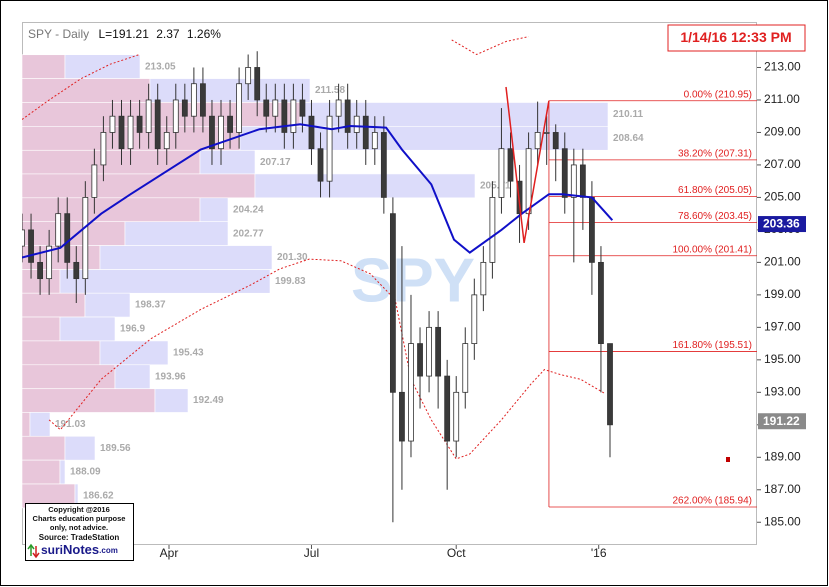 Image resolution: width=829 pixels, height=587 pixels. What do you see at coordinates (782, 67) in the screenshot?
I see `y-tick-label: 213.00` at bounding box center [782, 67].